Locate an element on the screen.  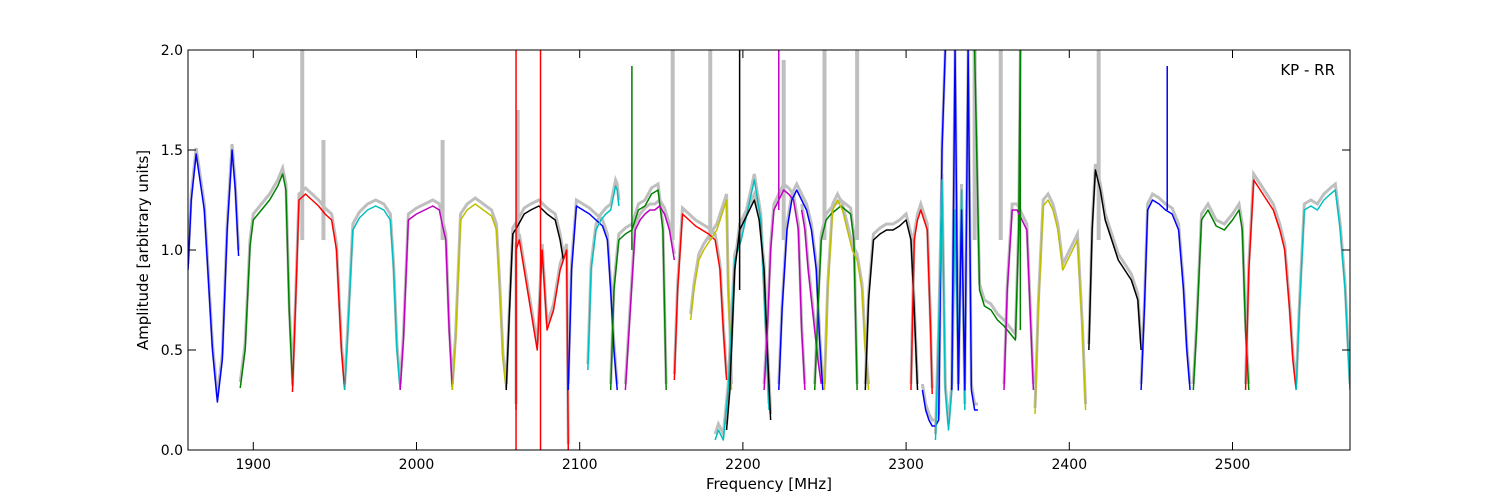
y-tick-label: 2.0 is located at coordinates (172, 51).